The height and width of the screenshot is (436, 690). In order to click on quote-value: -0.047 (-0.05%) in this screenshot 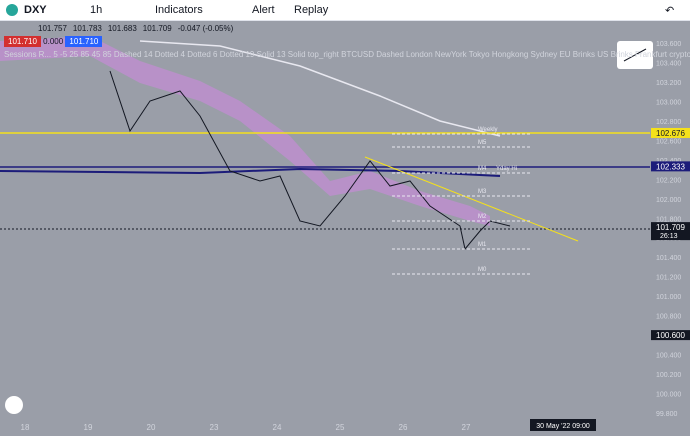, I will do `click(205, 28)`.